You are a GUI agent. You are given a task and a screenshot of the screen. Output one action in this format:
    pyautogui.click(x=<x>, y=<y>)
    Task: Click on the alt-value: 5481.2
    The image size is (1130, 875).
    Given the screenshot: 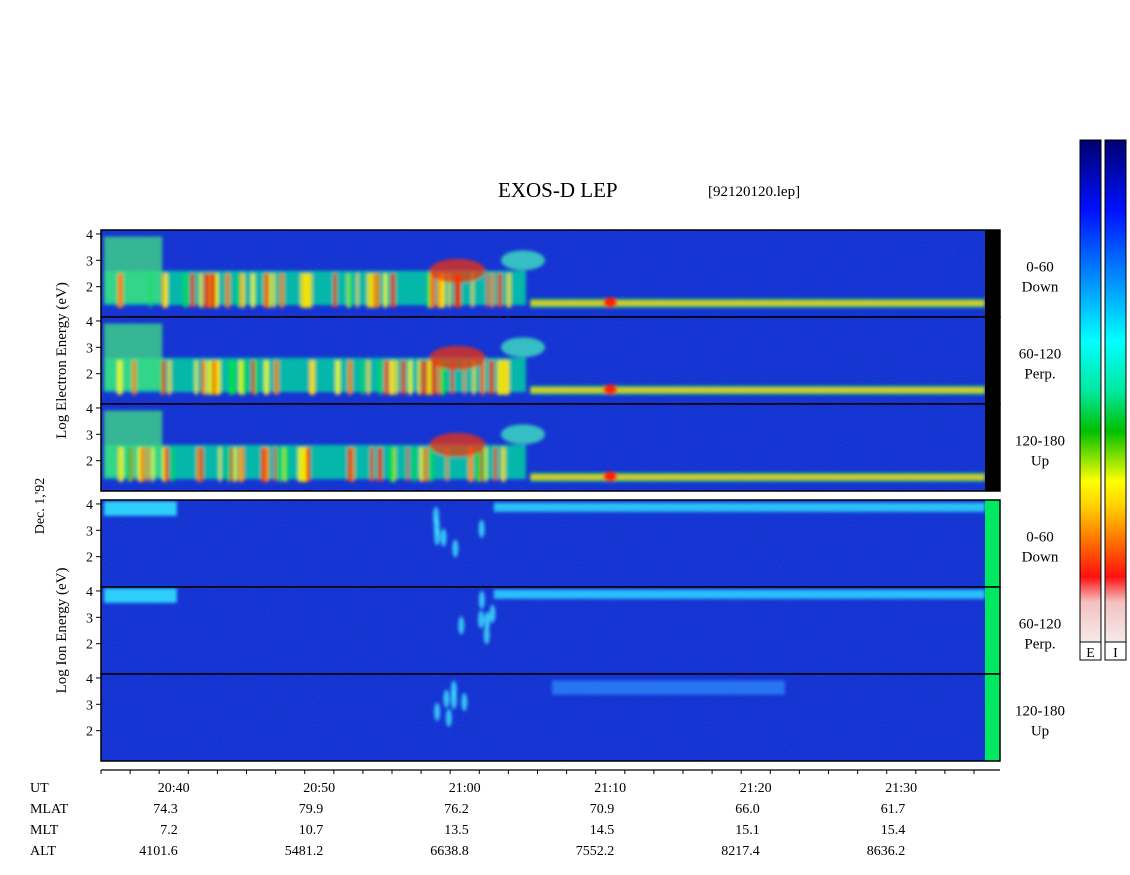 What is the action you would take?
    pyautogui.click(x=304, y=851)
    